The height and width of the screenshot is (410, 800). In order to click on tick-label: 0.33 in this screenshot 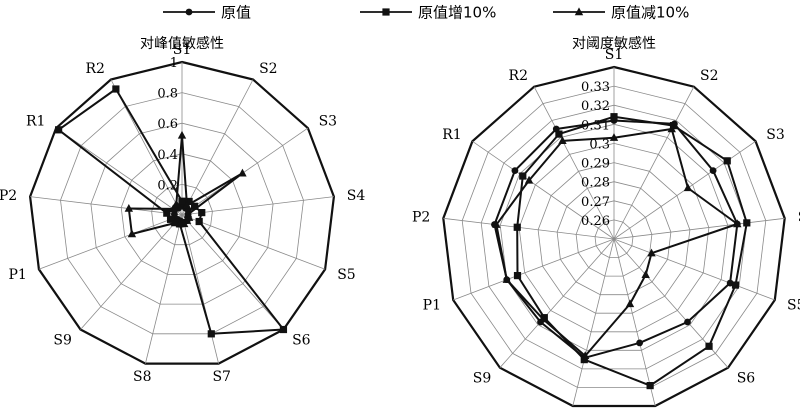, I will do `click(595, 87)`.